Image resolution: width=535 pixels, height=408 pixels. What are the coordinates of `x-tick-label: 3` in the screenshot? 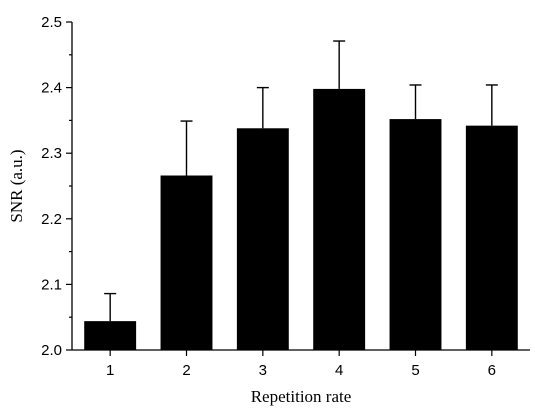 It's located at (263, 370).